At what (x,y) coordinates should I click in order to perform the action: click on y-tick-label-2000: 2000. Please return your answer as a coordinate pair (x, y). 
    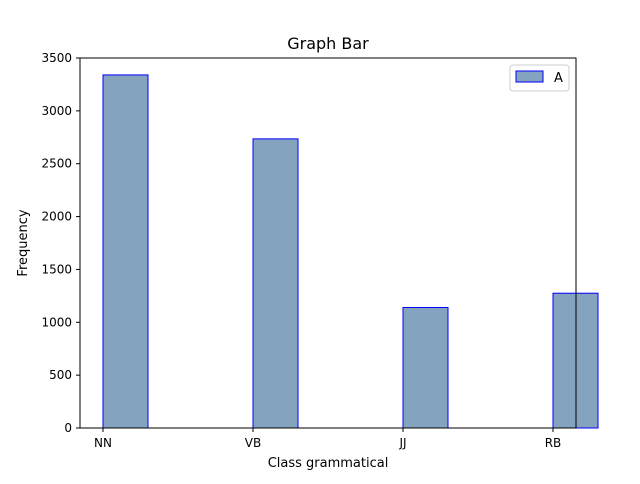
    Looking at the image, I should click on (56, 217).